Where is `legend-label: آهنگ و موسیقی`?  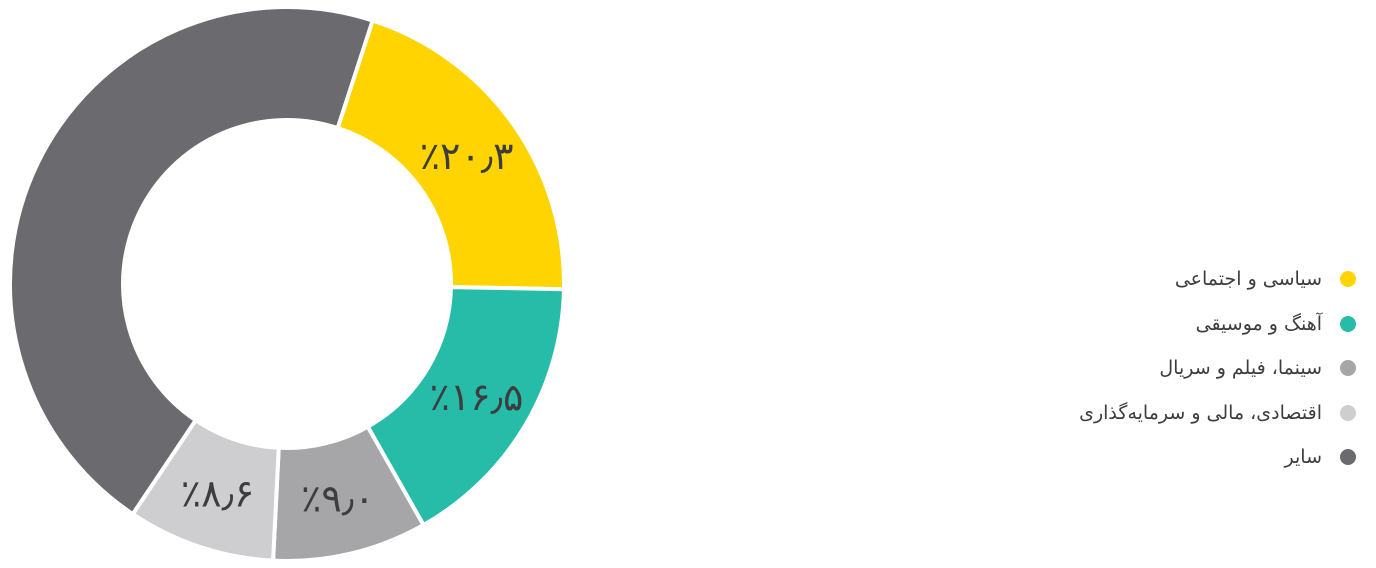
legend-label: آهنگ و موسیقی is located at coordinates (1258, 323).